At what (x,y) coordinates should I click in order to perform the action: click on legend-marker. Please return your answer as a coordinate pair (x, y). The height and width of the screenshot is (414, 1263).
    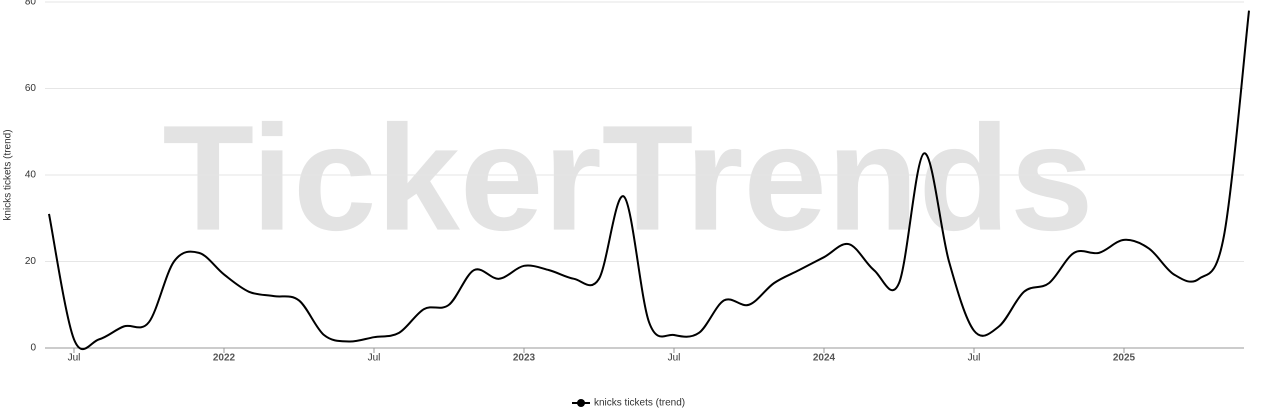
    Looking at the image, I should click on (581, 403).